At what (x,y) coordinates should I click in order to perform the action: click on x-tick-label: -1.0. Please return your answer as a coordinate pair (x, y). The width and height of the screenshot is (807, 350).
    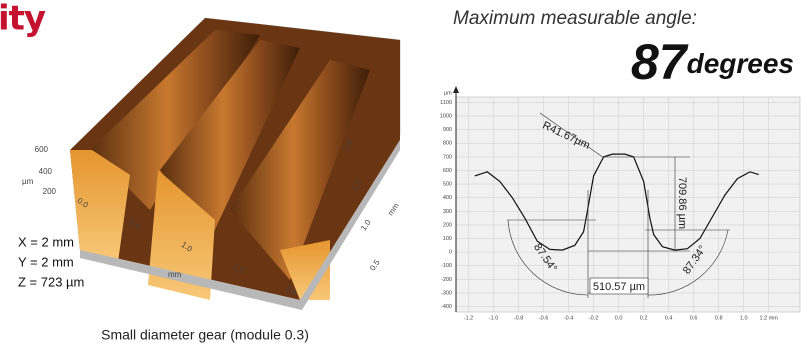
    Looking at the image, I should click on (493, 318).